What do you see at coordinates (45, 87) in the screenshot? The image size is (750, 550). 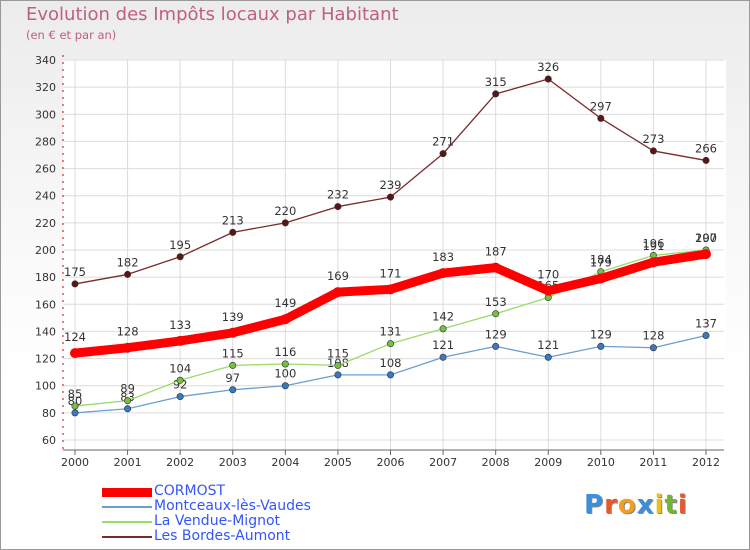 I see `y-tick-label: 320` at bounding box center [45, 87].